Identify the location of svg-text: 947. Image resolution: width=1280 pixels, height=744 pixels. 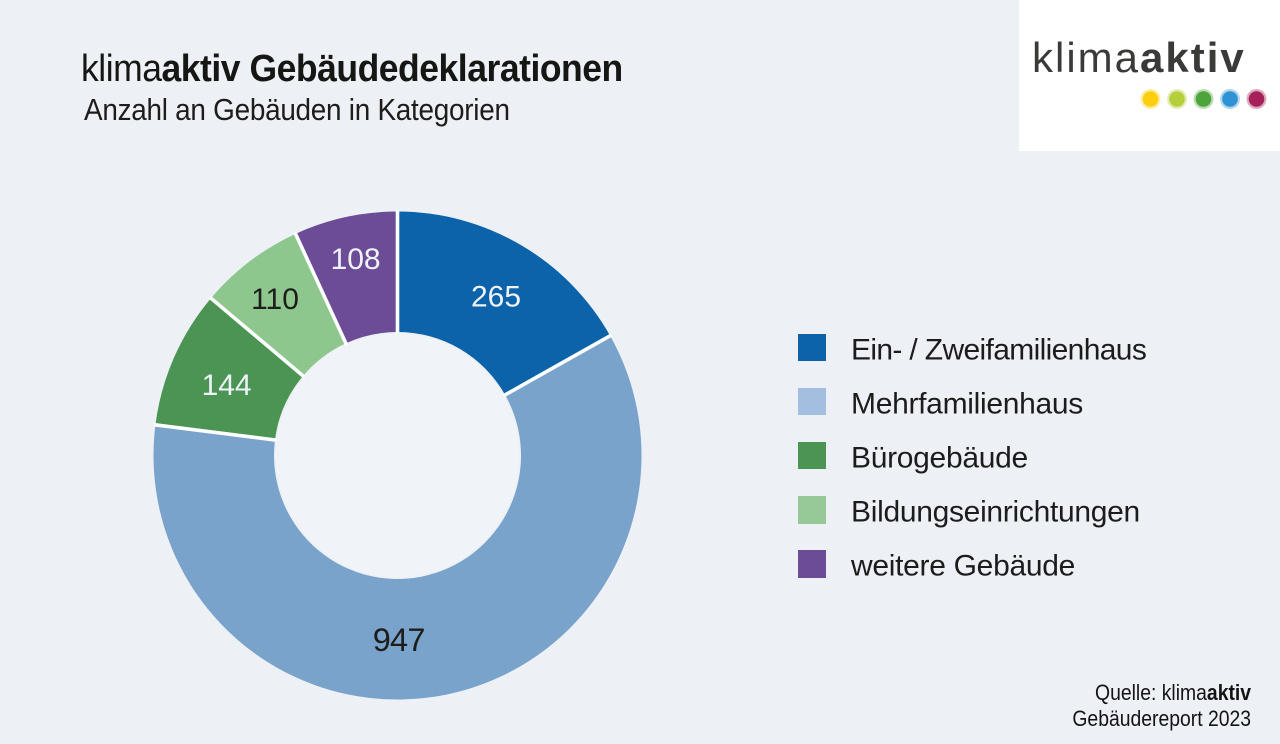
(399, 640).